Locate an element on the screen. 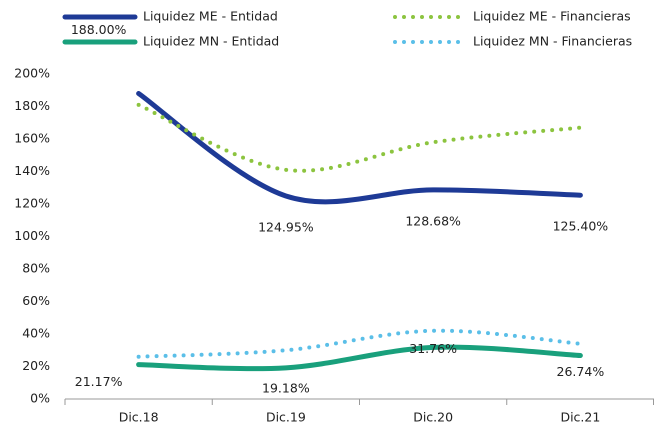 The width and height of the screenshot is (654, 432). y-tick-label: 0% is located at coordinates (40, 398).